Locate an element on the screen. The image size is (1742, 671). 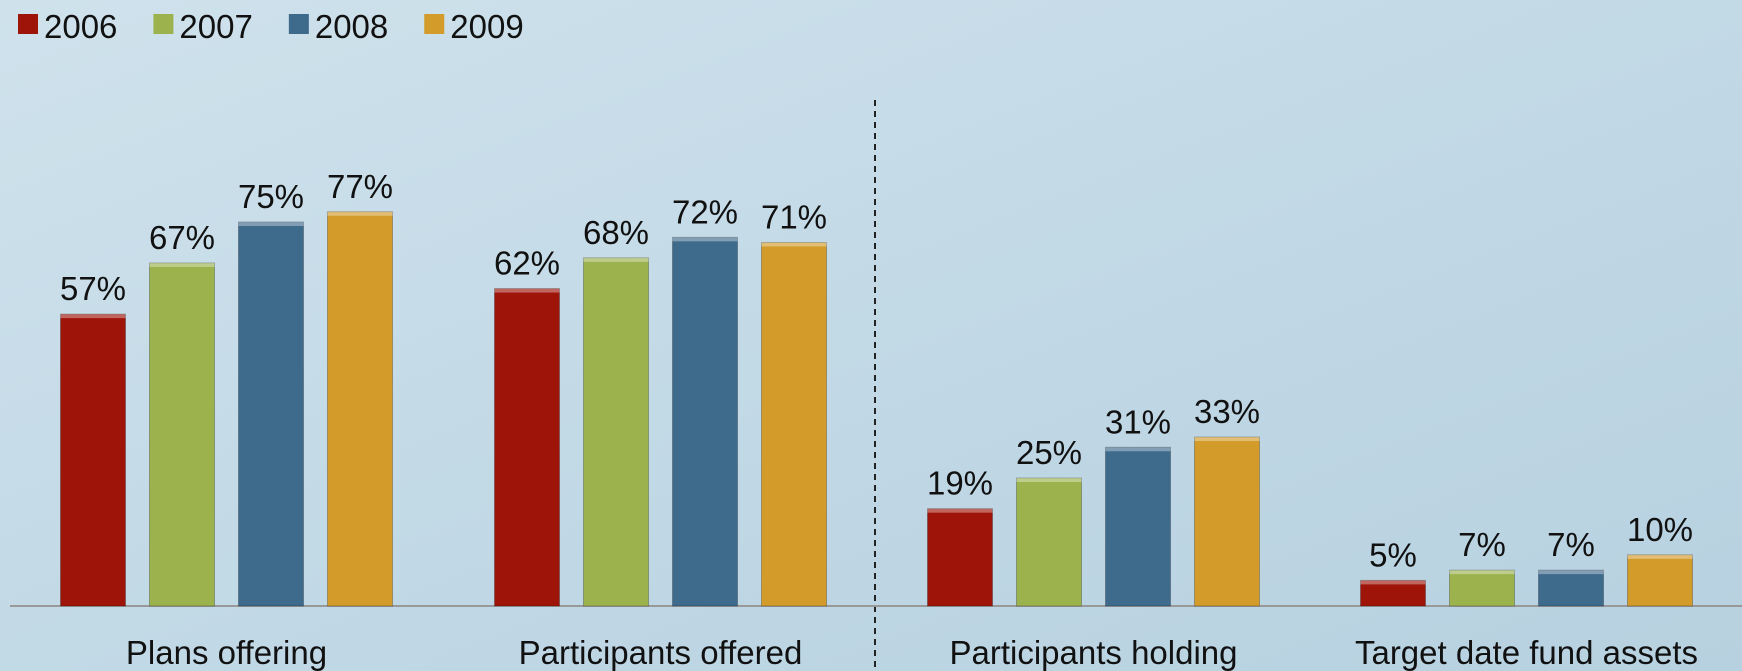
data-label: 33% is located at coordinates (1227, 411).